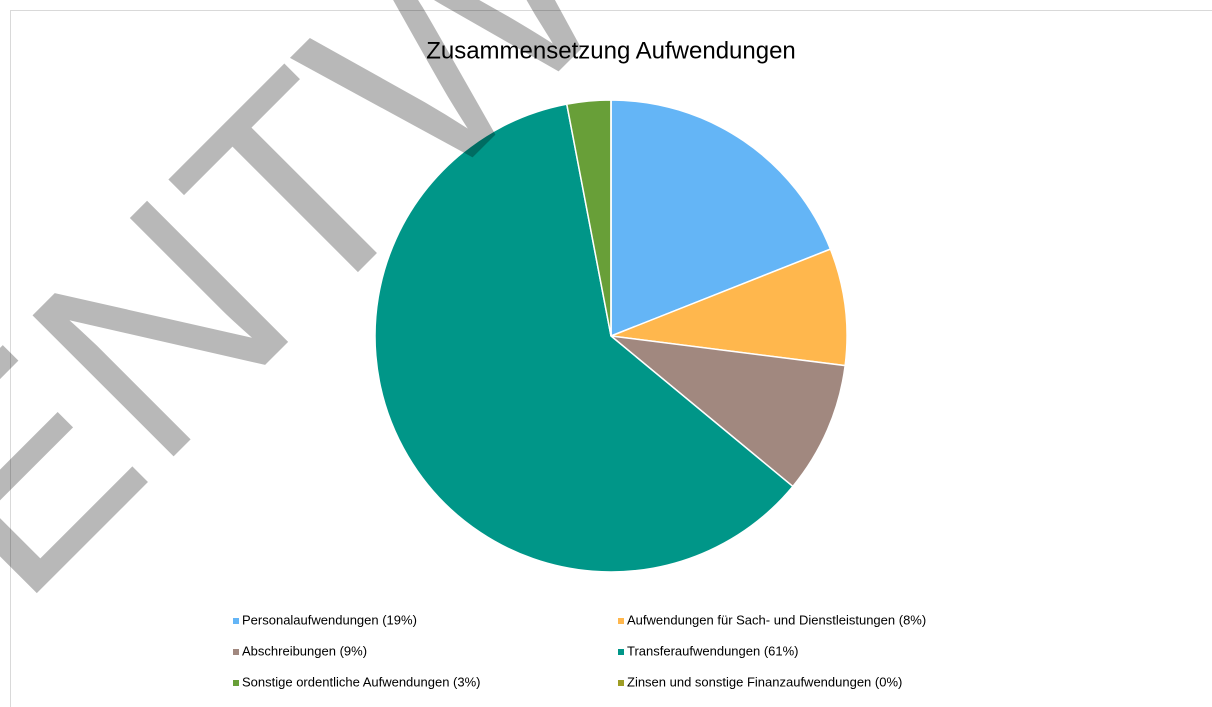 This screenshot has height=707, width=1212. I want to click on legend-label: Transferaufwendungen (61%), so click(713, 650).